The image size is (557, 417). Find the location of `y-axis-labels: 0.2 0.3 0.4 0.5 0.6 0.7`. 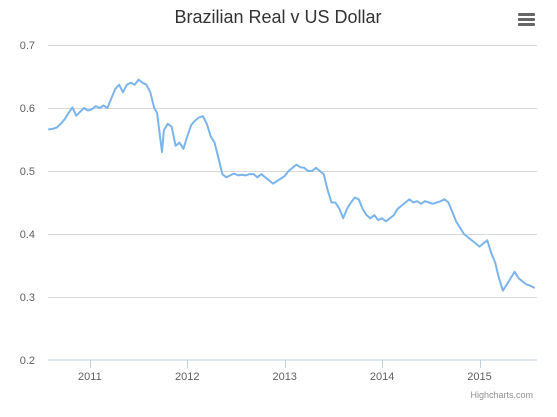

y-axis-labels: 0.2 0.3 0.4 0.5 0.6 0.7 is located at coordinates (27, 203).